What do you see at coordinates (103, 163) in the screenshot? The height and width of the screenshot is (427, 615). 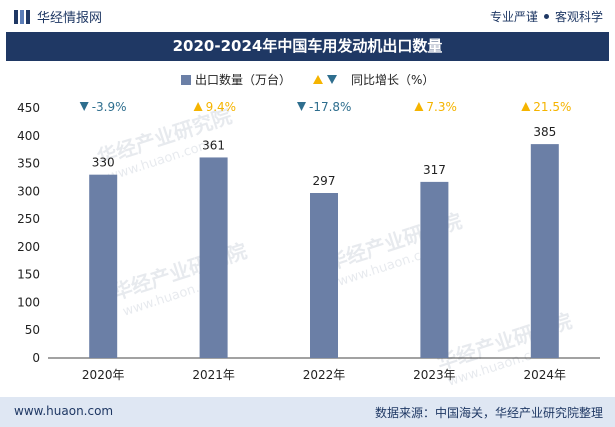 I see `bar-value-label: 330` at bounding box center [103, 163].